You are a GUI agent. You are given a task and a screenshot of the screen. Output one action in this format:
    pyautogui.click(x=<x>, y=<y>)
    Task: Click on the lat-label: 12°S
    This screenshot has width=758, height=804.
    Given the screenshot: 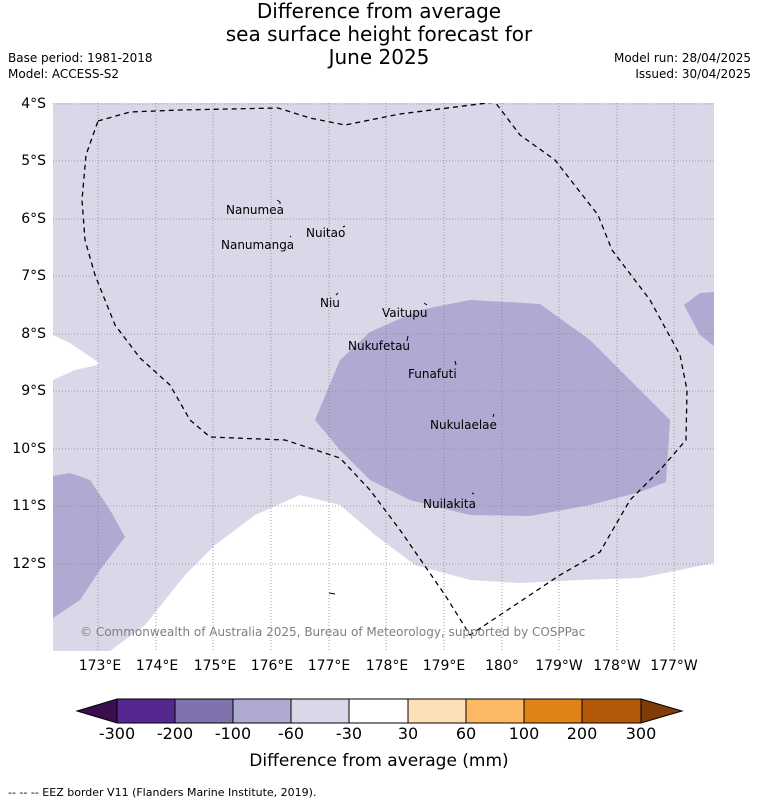 What is the action you would take?
    pyautogui.click(x=29, y=564)
    